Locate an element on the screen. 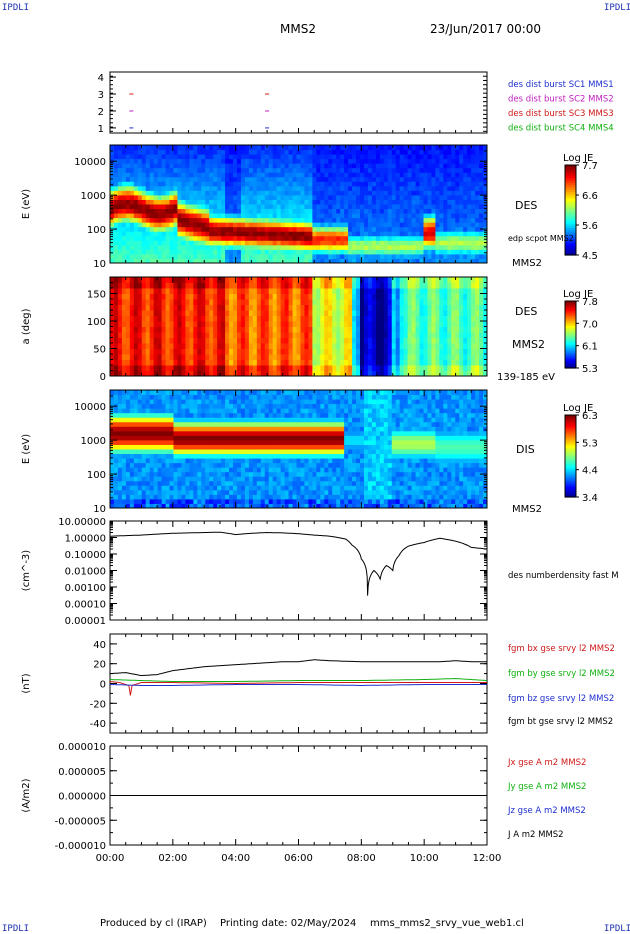 The image size is (630, 934). des_pitch-colorbar-cell is located at coordinates (570, 332).